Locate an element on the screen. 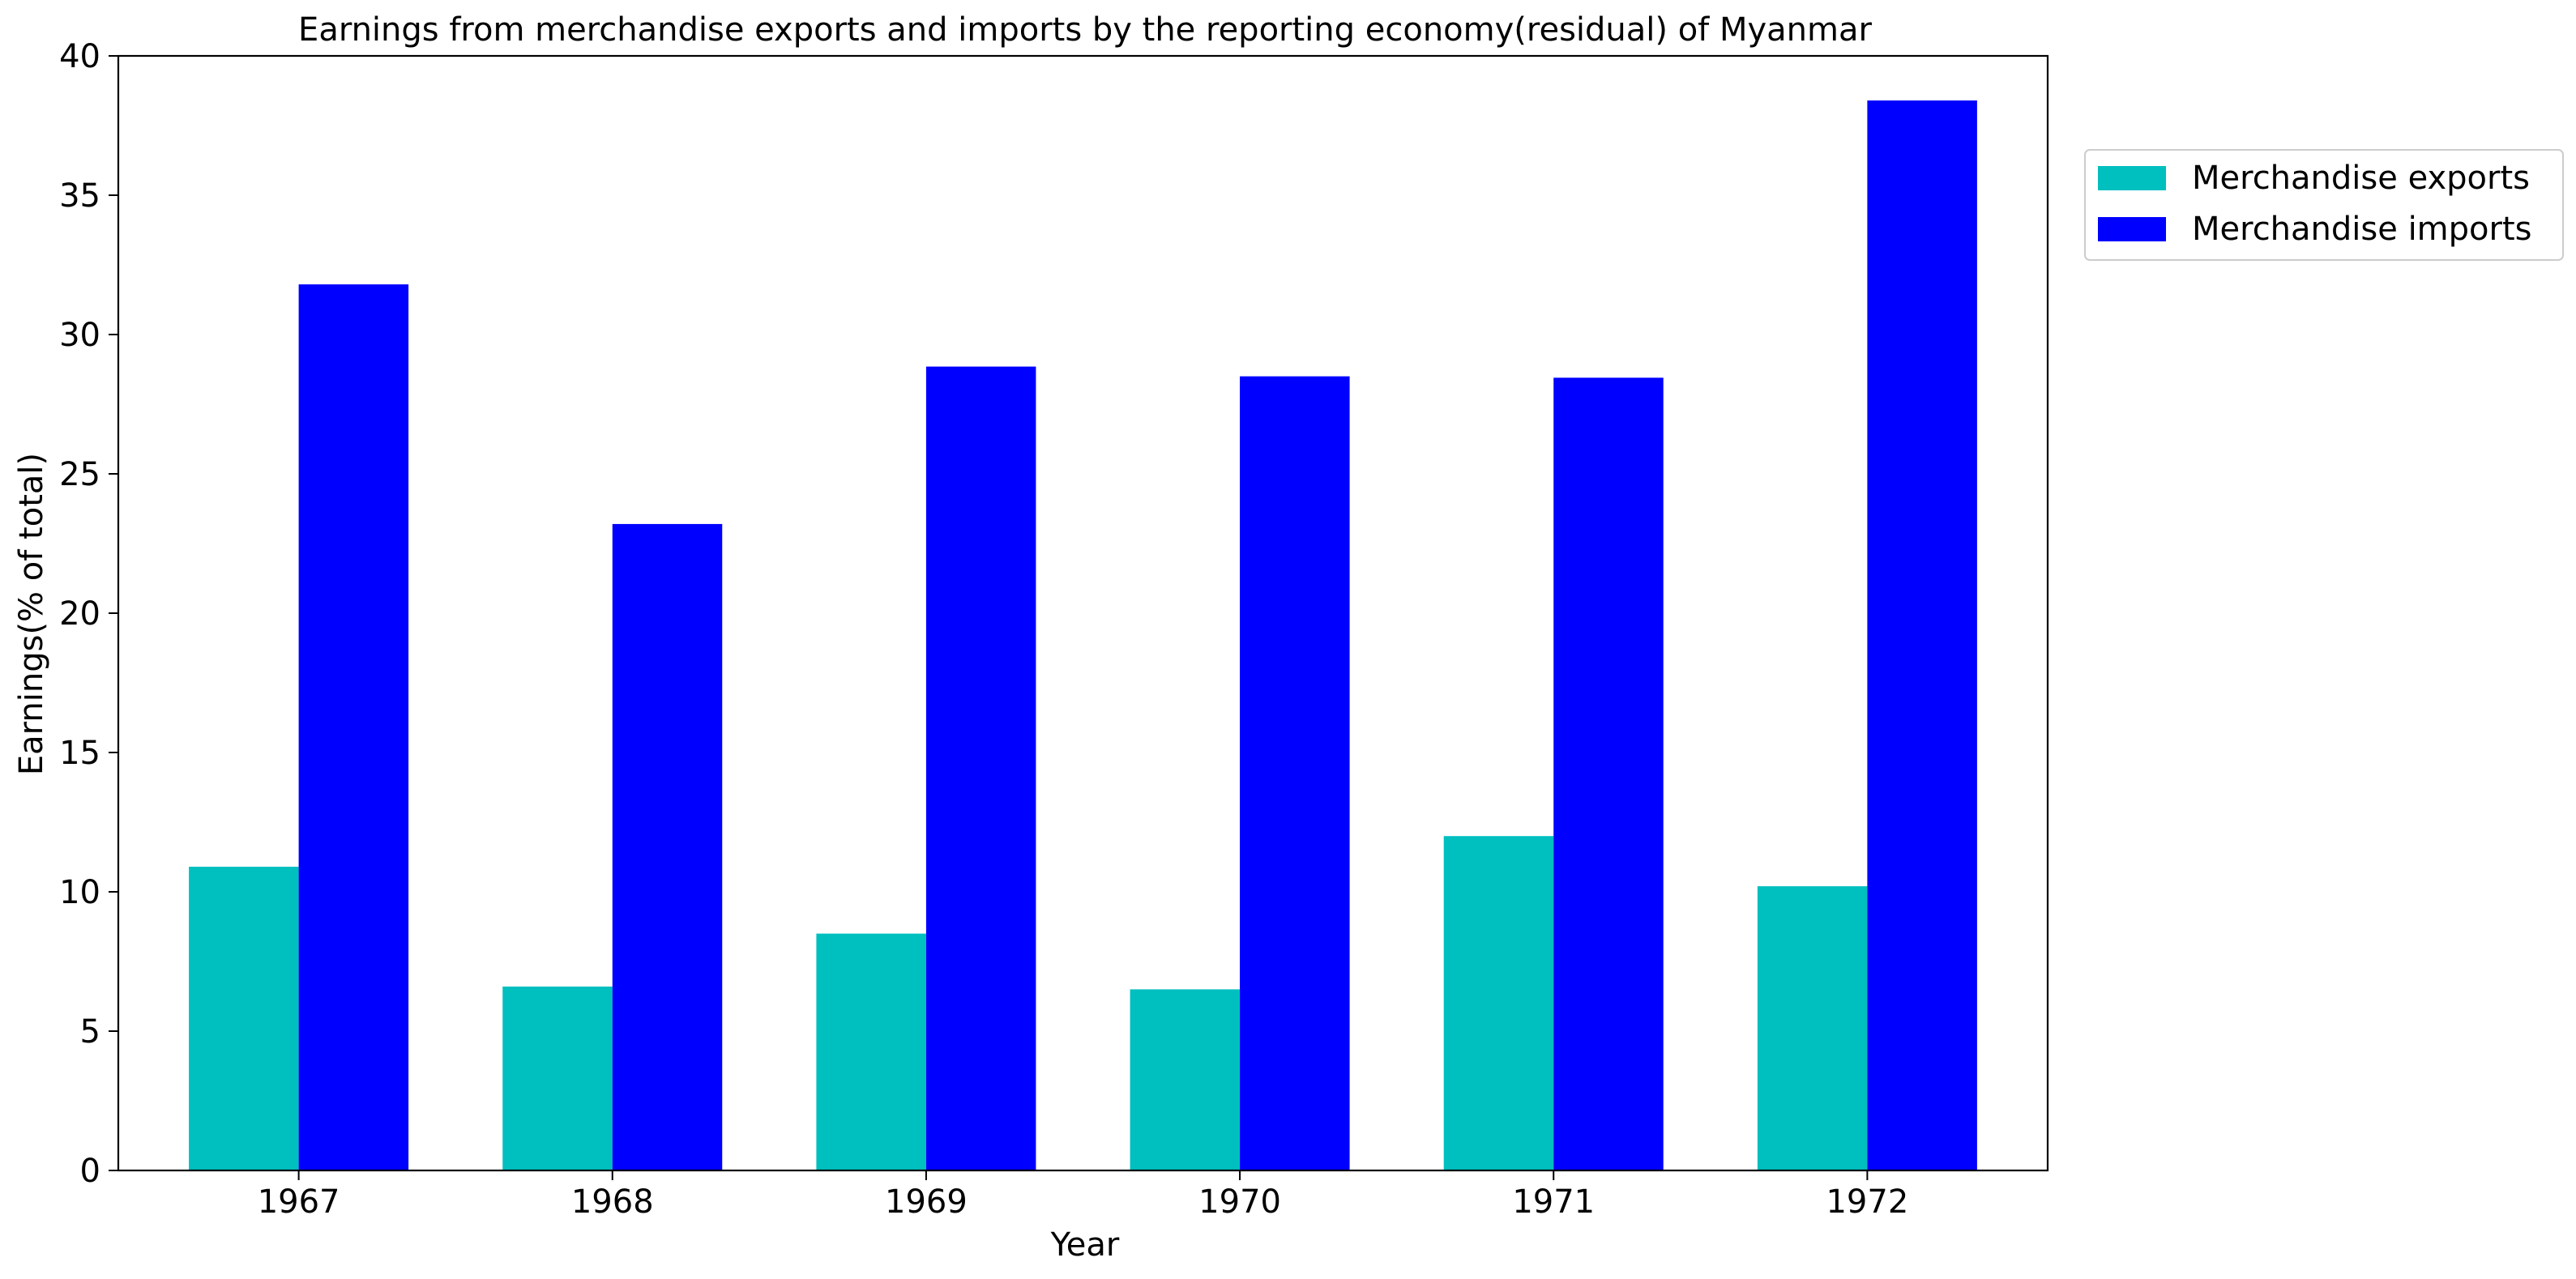  y-tick-label: 40 is located at coordinates (79, 56).